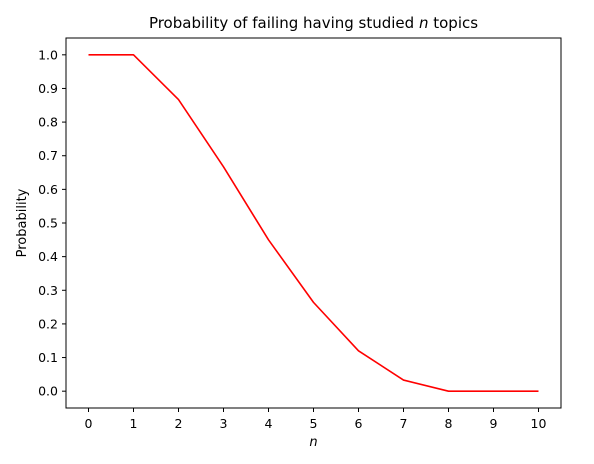 The width and height of the screenshot is (594, 464). I want to click on x-tick-label: 0, so click(89, 423).